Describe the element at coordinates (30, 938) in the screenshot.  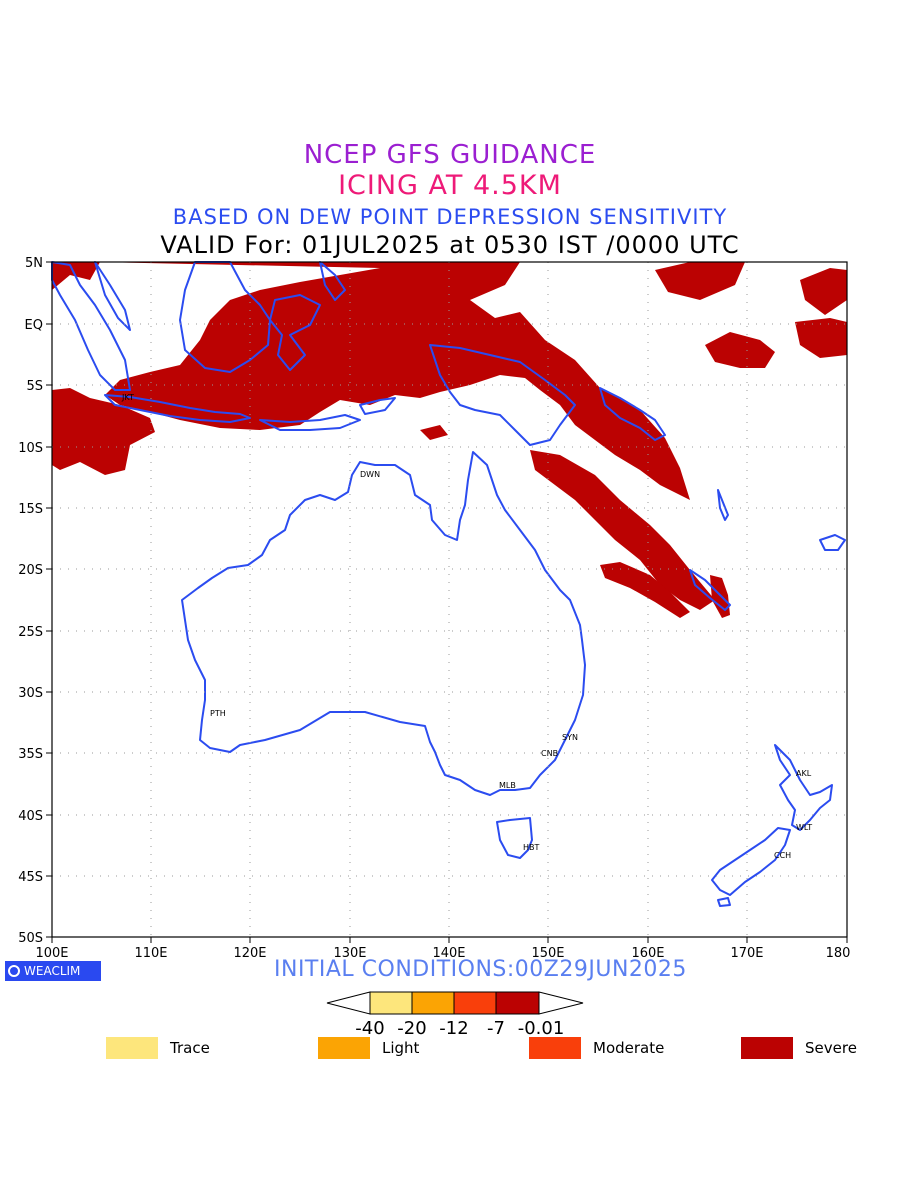
I see `lat-label: 50S` at that location.